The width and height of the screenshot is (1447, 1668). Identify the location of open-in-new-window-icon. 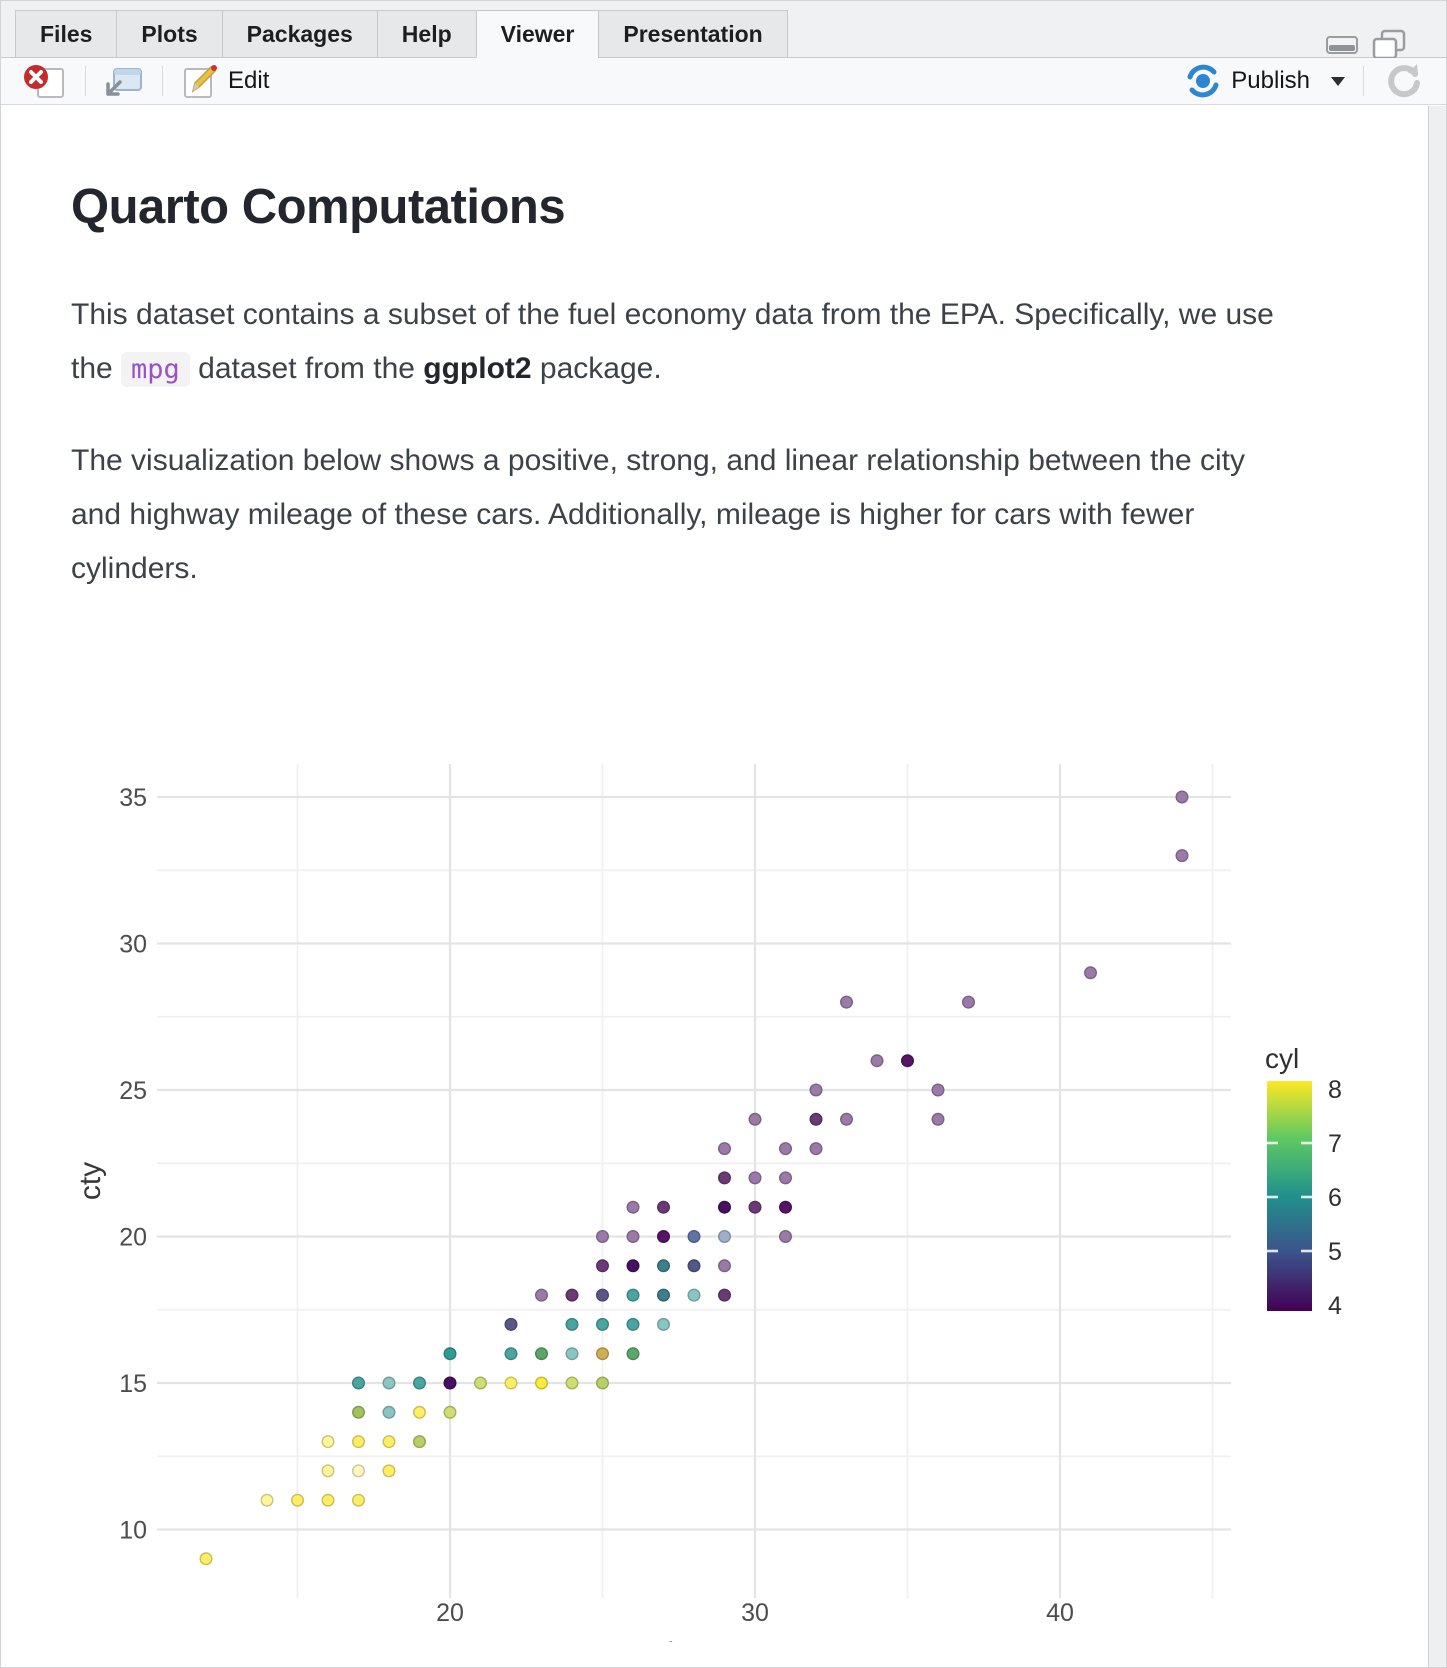
(124, 82).